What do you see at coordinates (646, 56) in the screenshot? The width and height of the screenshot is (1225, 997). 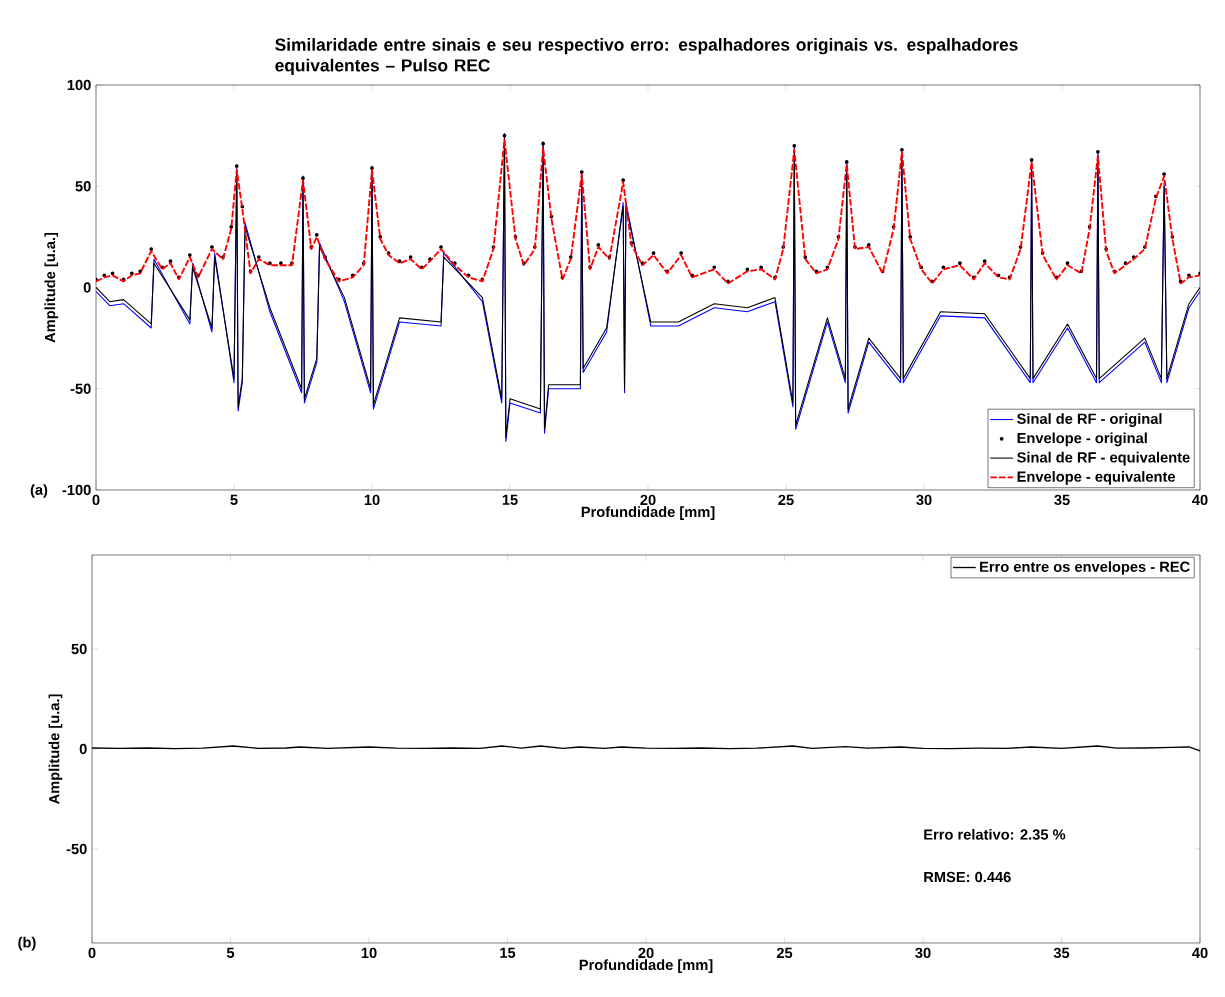 I see `chart-title: Similaridade entre sinais e seu respectivo erro: espalhadores originais vs. espalhadores equivalentes – Pulso REC` at bounding box center [646, 56].